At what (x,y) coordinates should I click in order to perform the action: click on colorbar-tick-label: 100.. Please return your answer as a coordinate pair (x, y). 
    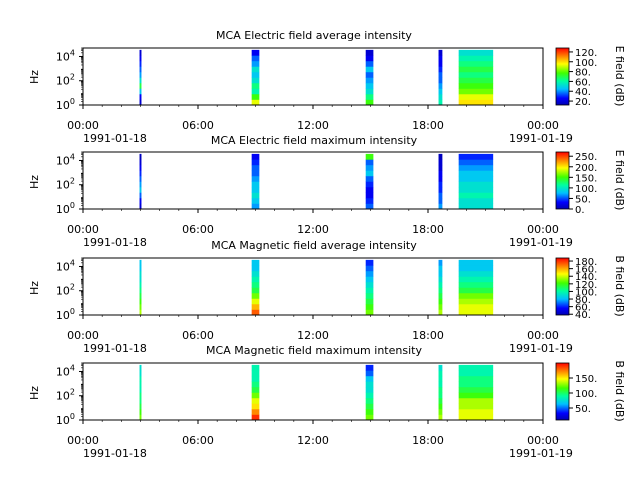
    Looking at the image, I should click on (586, 292).